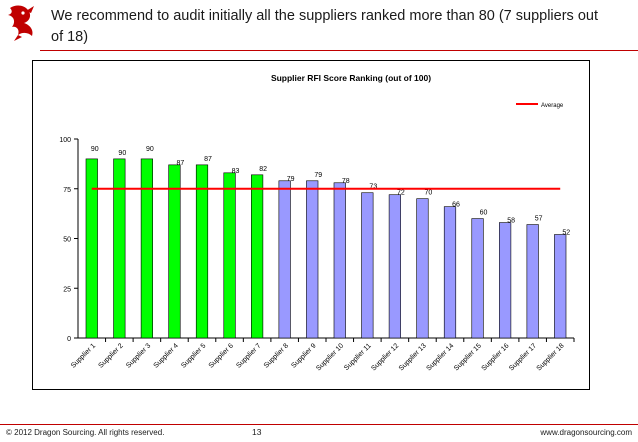 The width and height of the screenshot is (638, 442). I want to click on y-tick-label-2: 50, so click(67, 240).